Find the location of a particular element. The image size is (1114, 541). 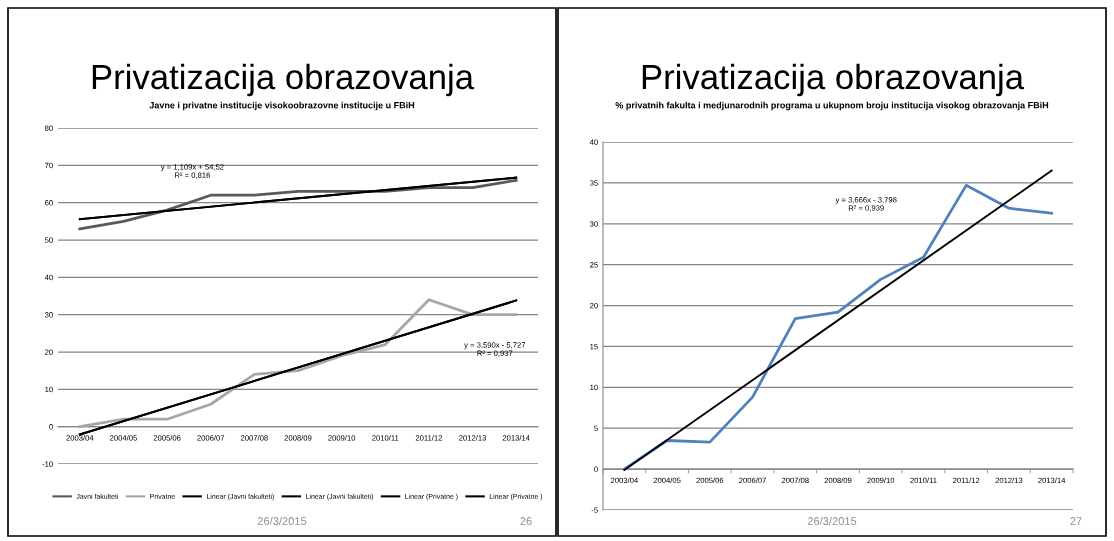

chart-subtitle: % privatnih fakulta i medjunarodnih programa u ukupnom broju institucija visokog obrazovanja FBiH is located at coordinates (832, 106).